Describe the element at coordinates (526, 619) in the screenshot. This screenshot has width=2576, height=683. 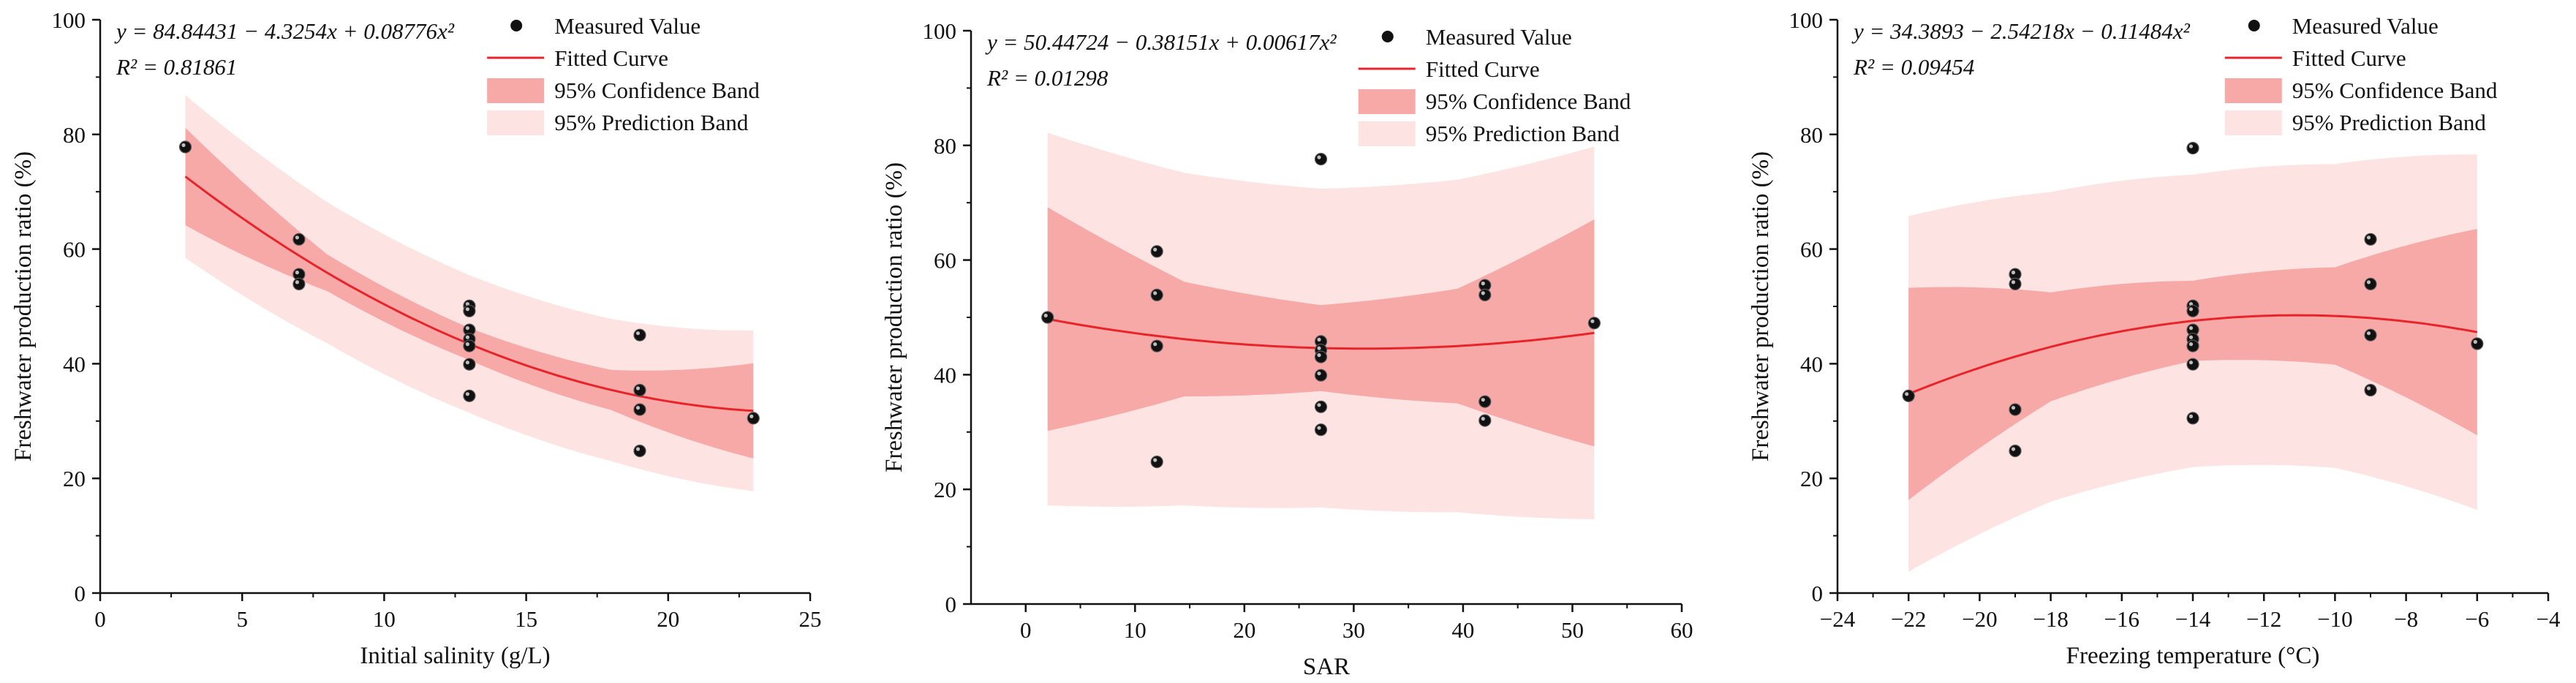
I see `x-tick-label: 15` at that location.